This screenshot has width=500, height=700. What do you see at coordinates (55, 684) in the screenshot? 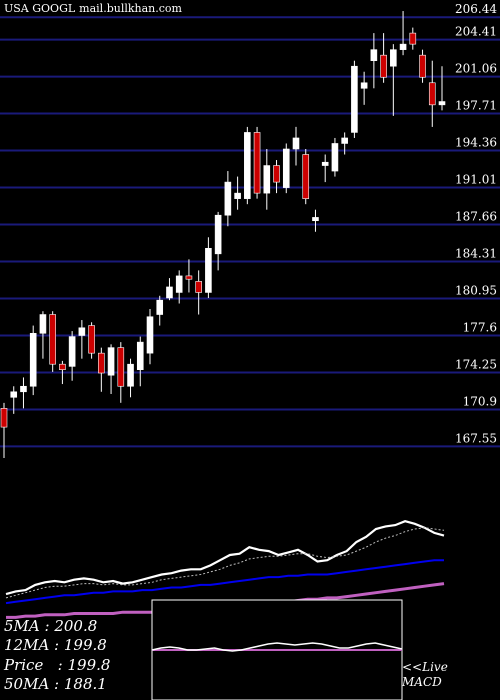
I see `ma50-readout: 50MA : 188.1` at bounding box center [55, 684].